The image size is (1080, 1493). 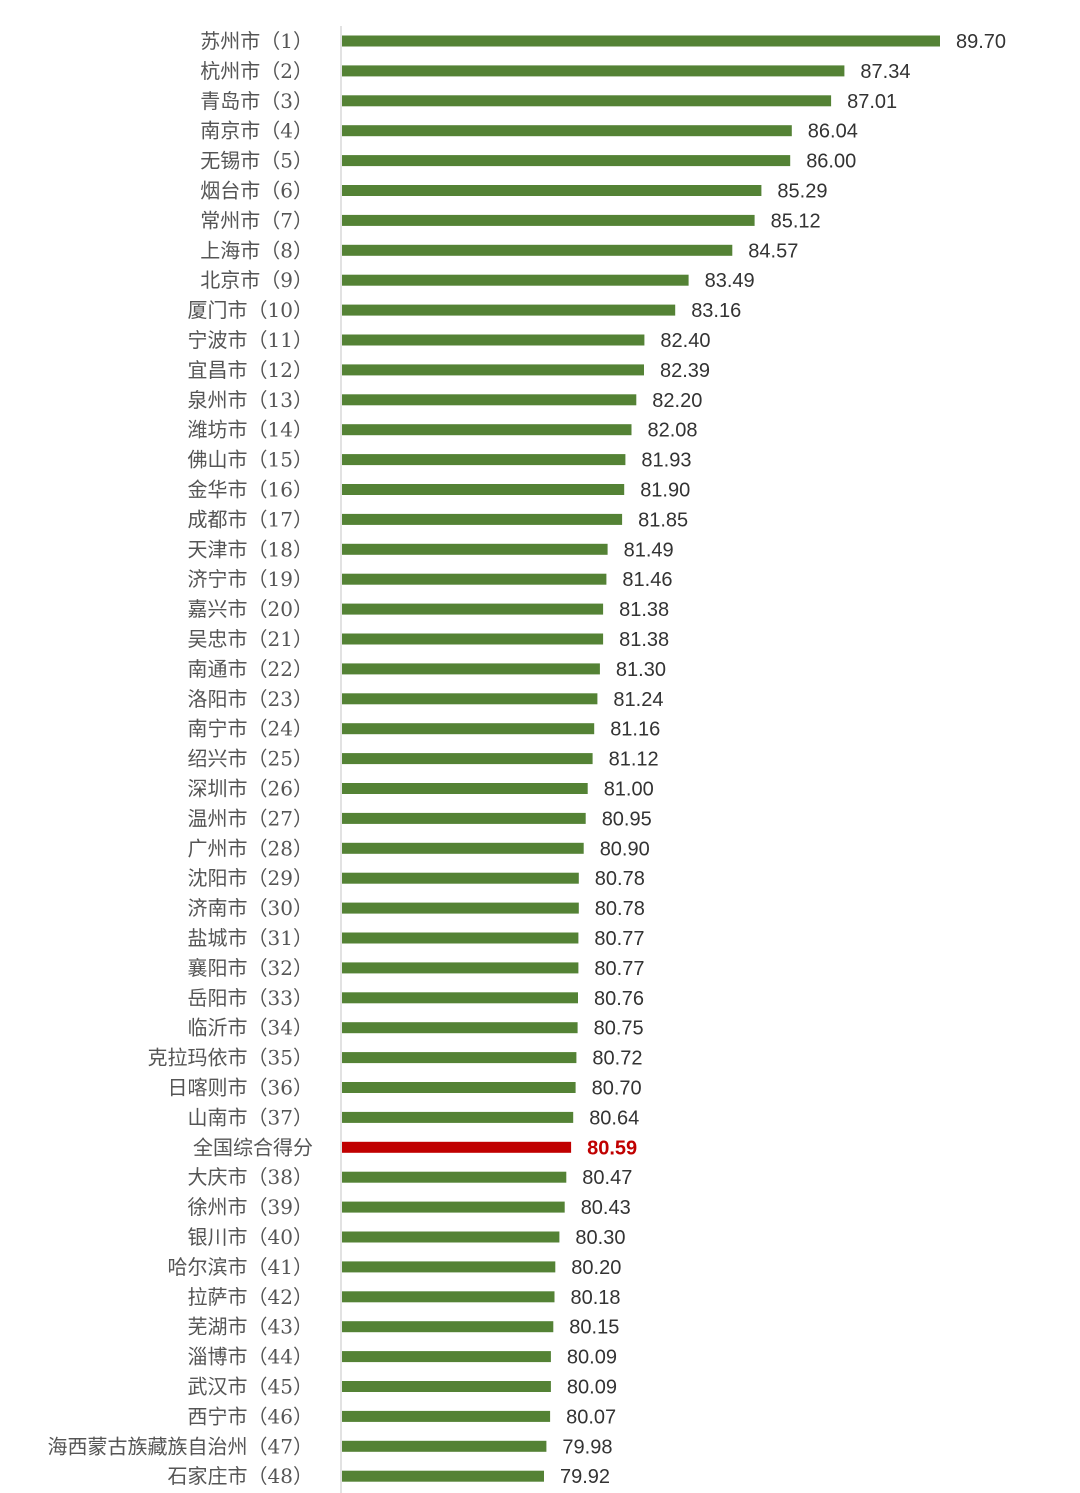 What do you see at coordinates (256, 101) in the screenshot?
I see `category-label: 青岛市（3）` at bounding box center [256, 101].